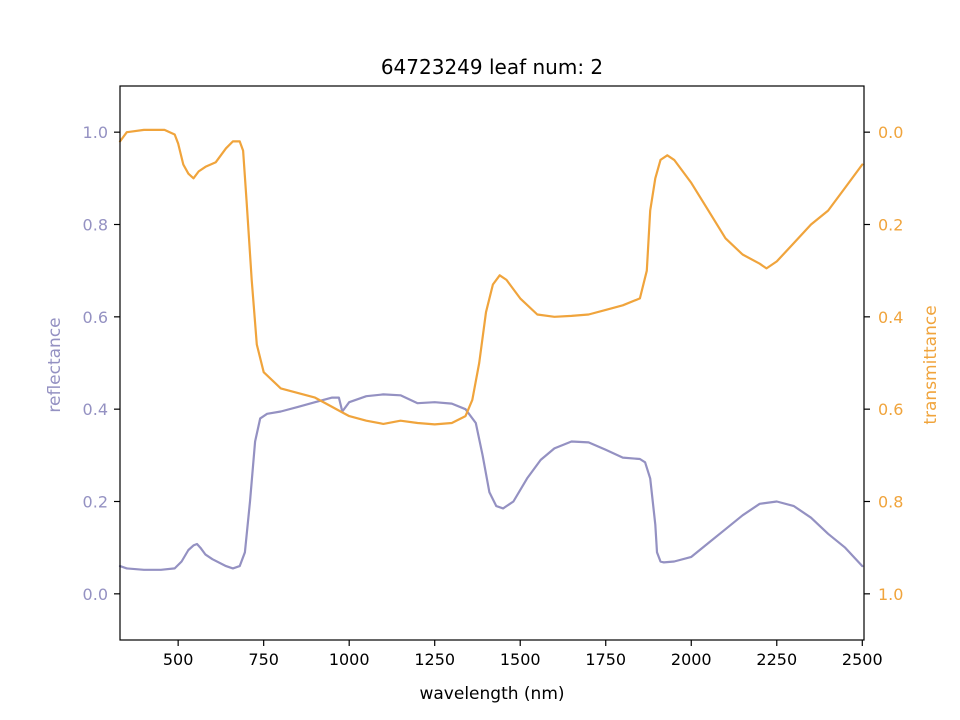 The width and height of the screenshot is (960, 720). What do you see at coordinates (263, 659) in the screenshot?
I see `x-tick-label: 750` at bounding box center [263, 659].